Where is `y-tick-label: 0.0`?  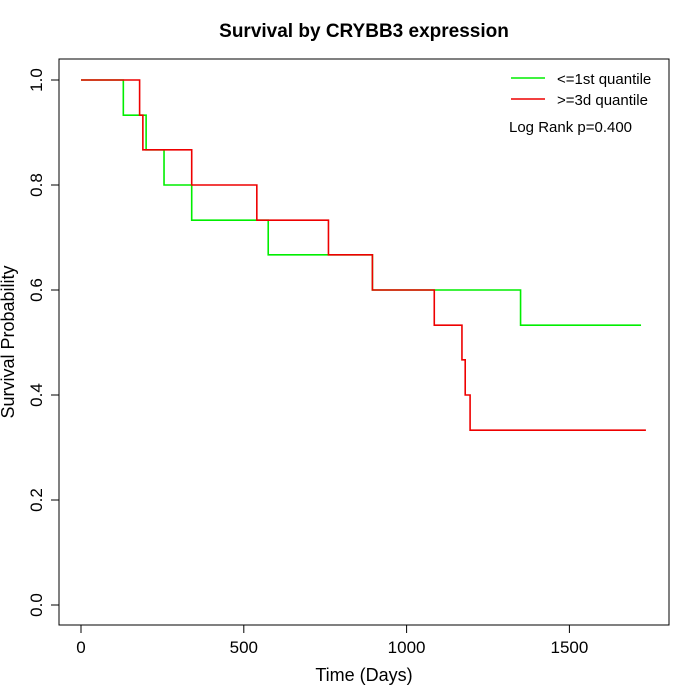 y-tick-label: 0.0 is located at coordinates (36, 605).